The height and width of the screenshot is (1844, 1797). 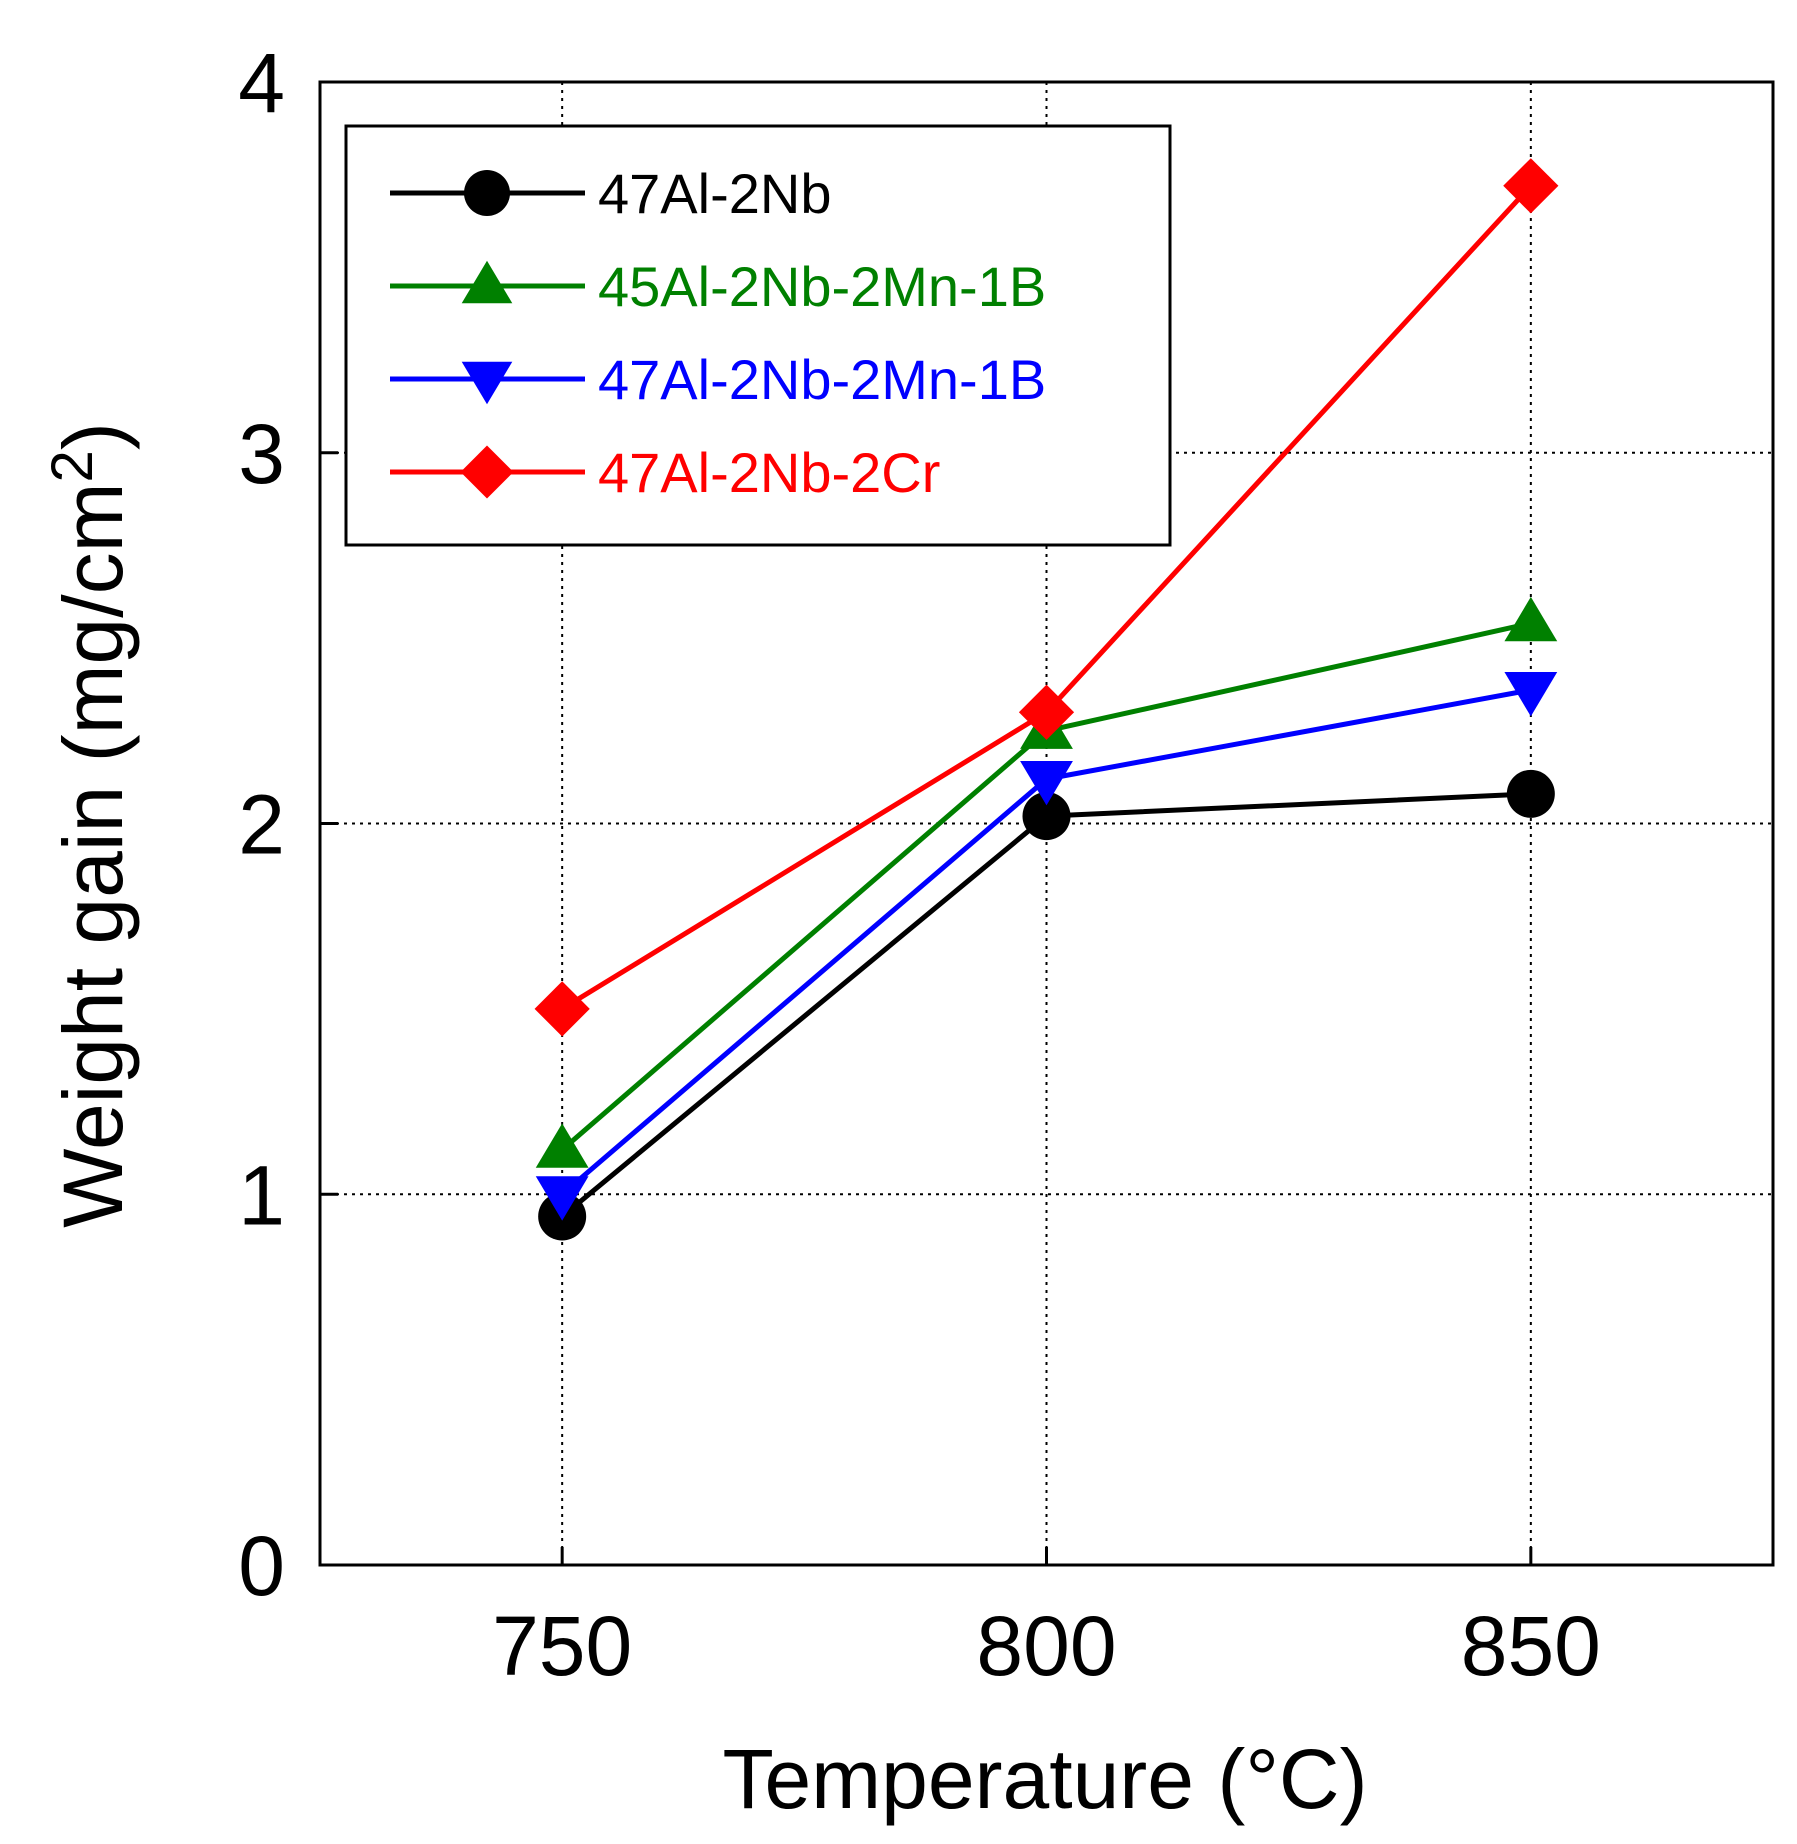 I want to click on y-axis-title-close: ), so click(x=93, y=436).